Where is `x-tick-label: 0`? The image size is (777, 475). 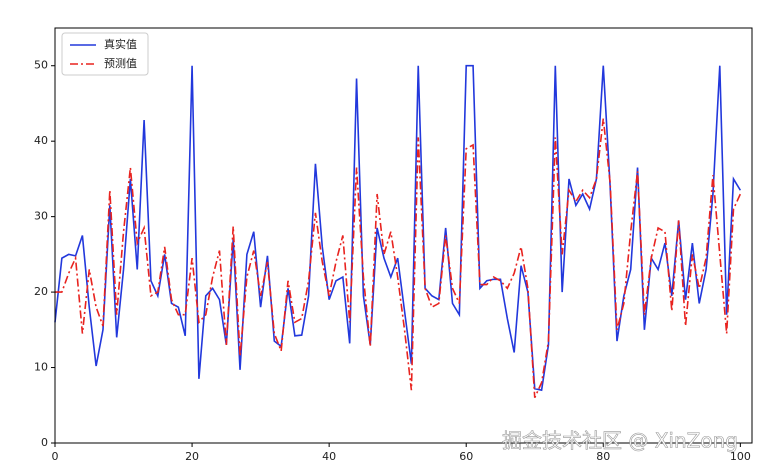
x-tick-label: 0 is located at coordinates (55, 456).